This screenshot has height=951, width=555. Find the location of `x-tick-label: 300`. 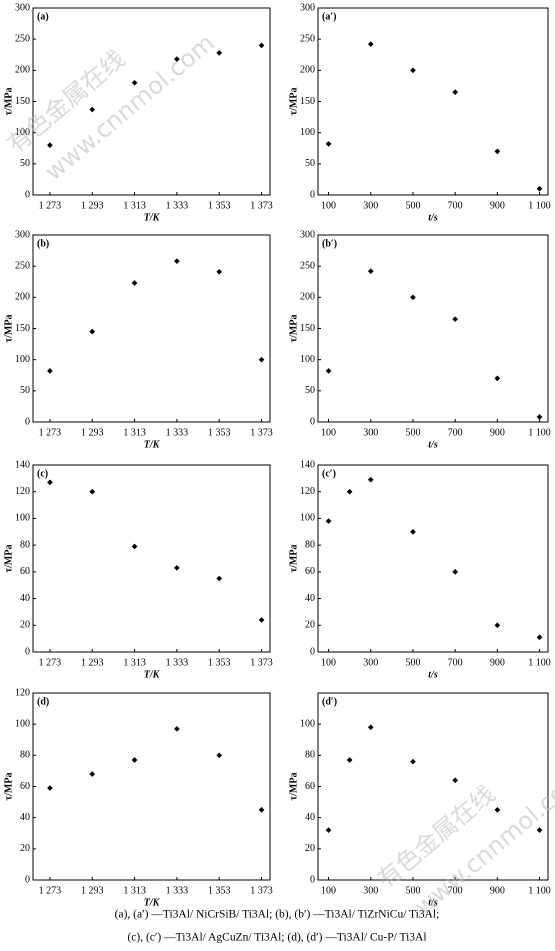

x-tick-label: 300 is located at coordinates (370, 662).